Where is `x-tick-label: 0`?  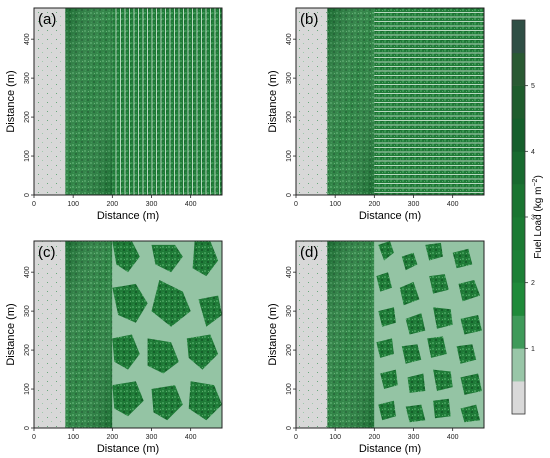 x-tick-label: 0 is located at coordinates (296, 204).